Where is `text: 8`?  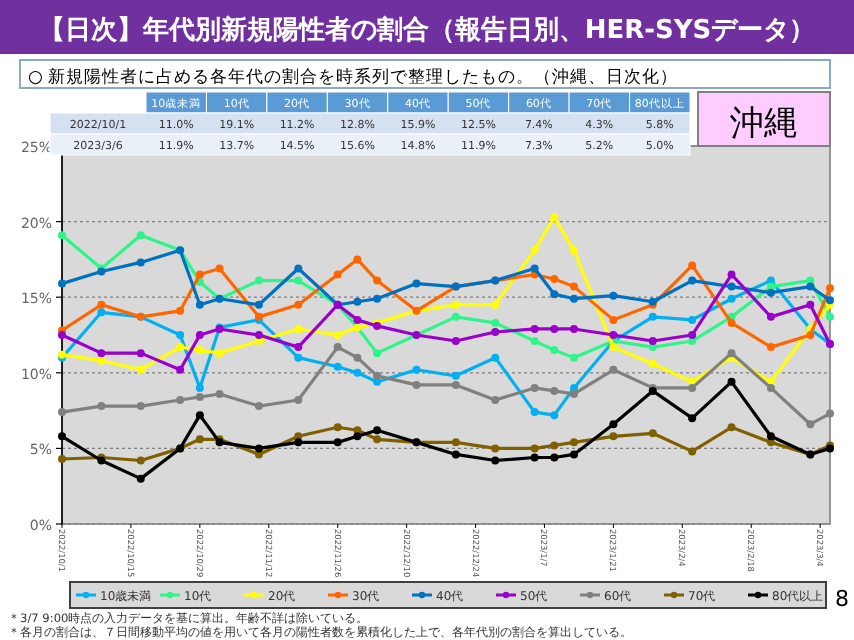 text: 8 is located at coordinates (842, 599).